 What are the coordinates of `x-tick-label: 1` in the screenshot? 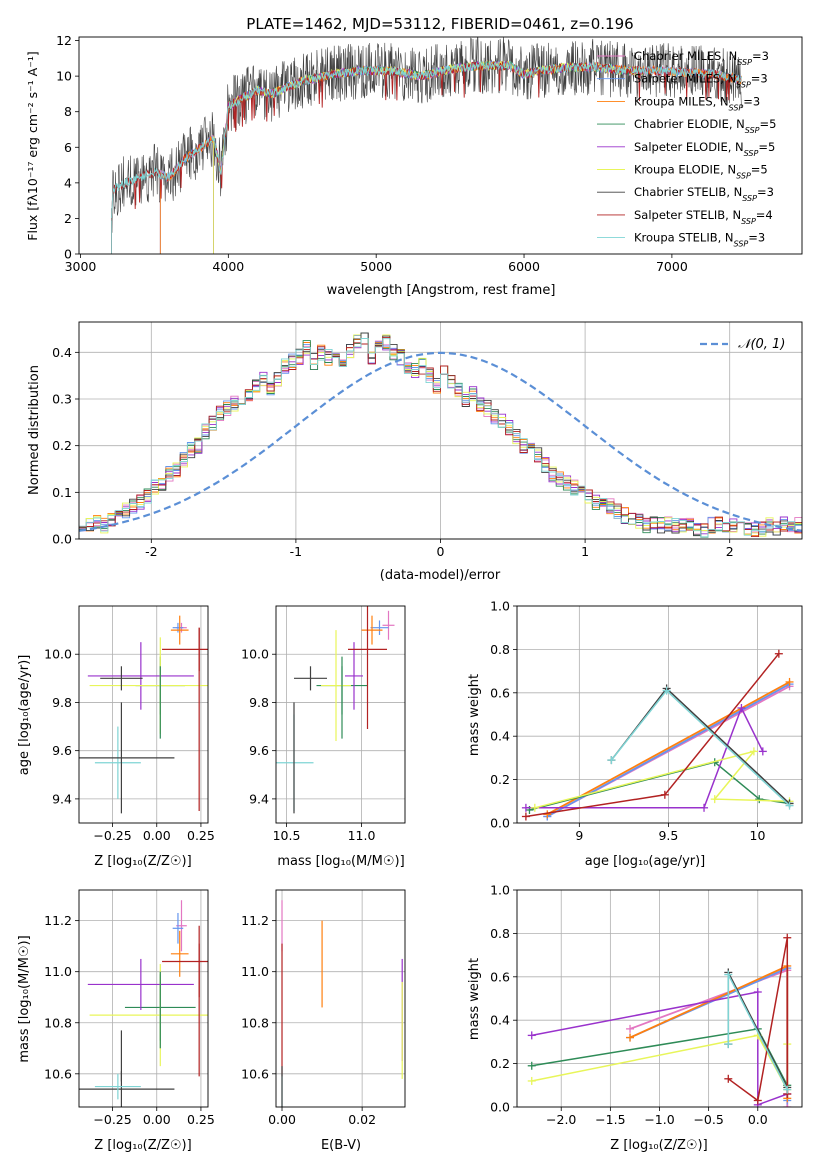 It's located at (585, 551).